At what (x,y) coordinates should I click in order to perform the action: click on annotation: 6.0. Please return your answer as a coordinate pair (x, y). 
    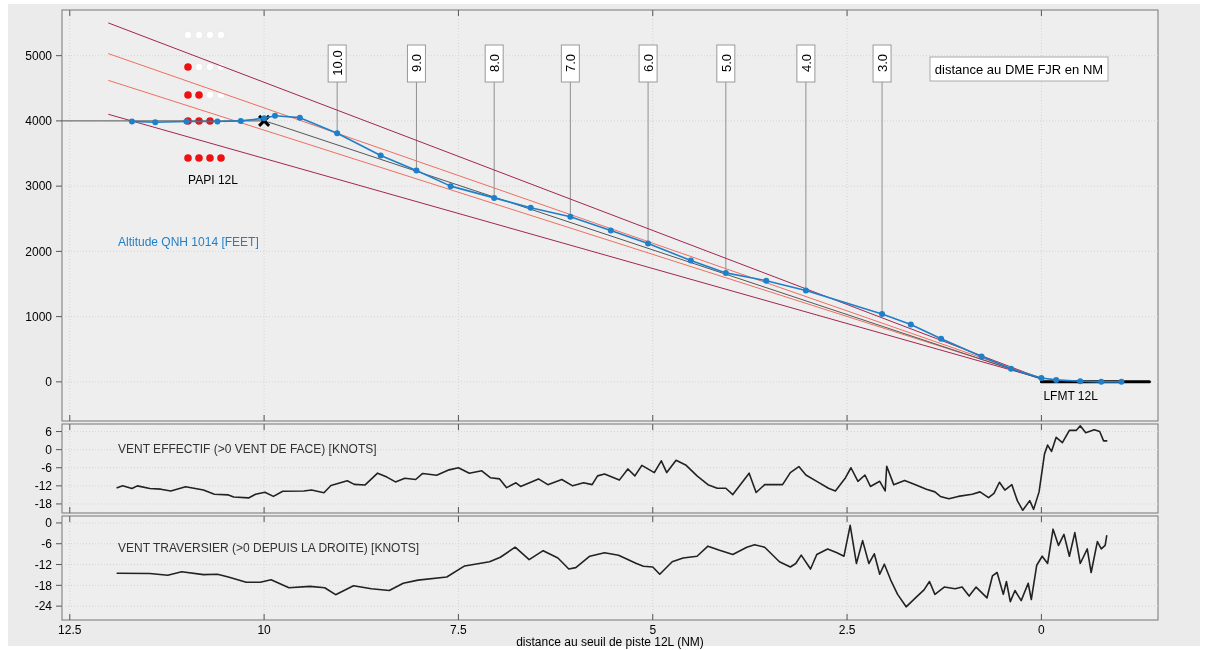
    Looking at the image, I should click on (649, 63).